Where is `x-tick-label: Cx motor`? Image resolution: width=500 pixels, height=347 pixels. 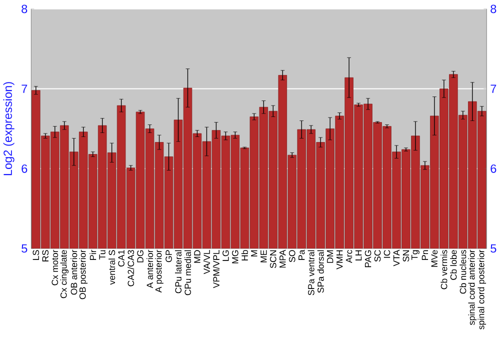
x-tick-label: Cx motor is located at coordinates (55, 268).